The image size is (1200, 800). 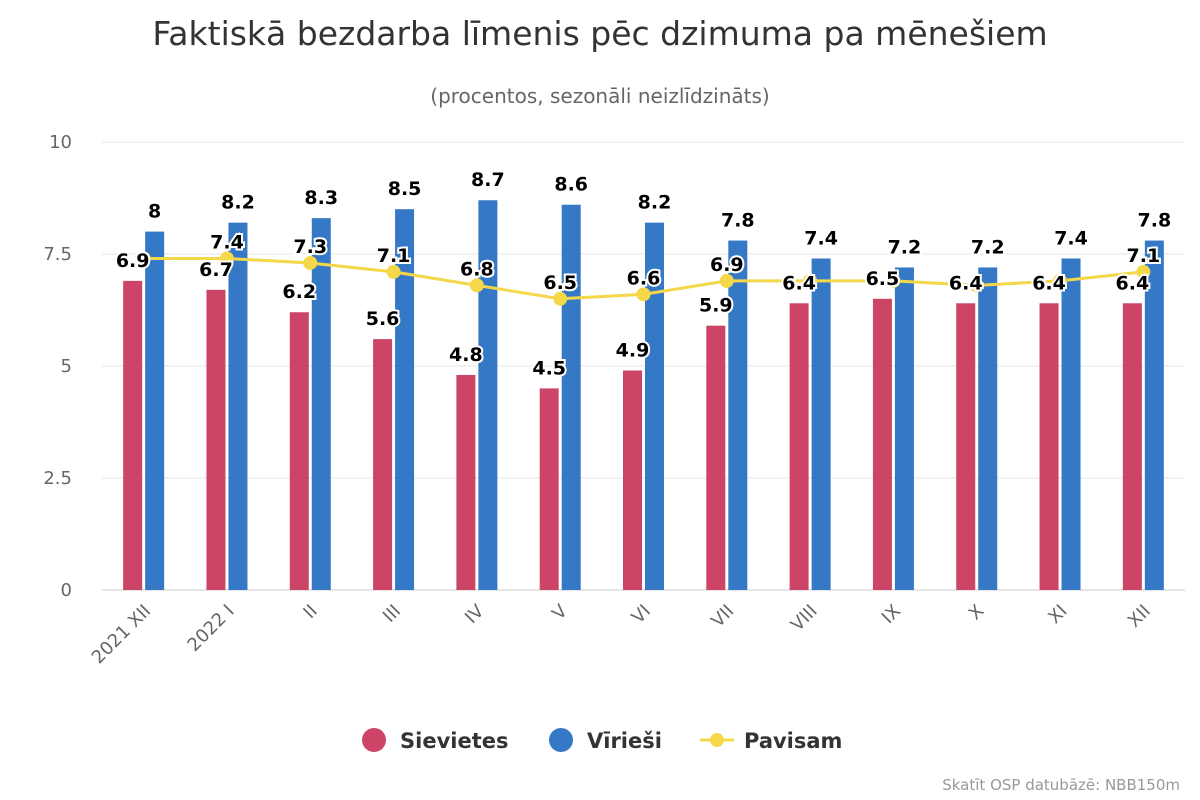 I want to click on data-label-vīrieši: 8.2, so click(x=655, y=203).